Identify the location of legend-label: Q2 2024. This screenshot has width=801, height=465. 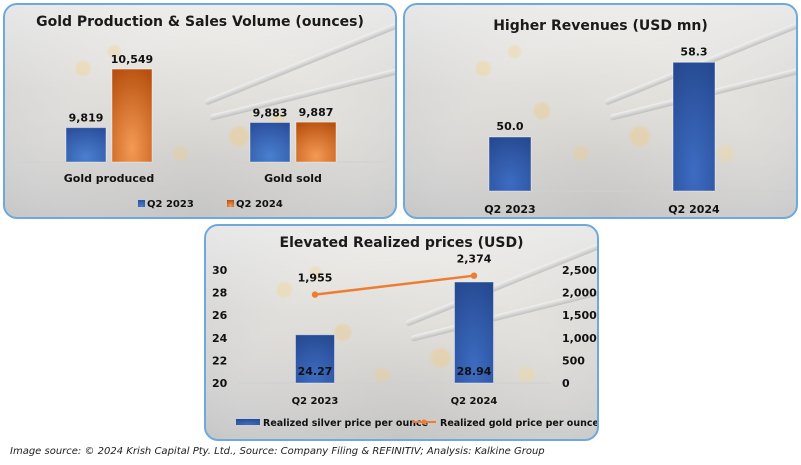
(259, 204).